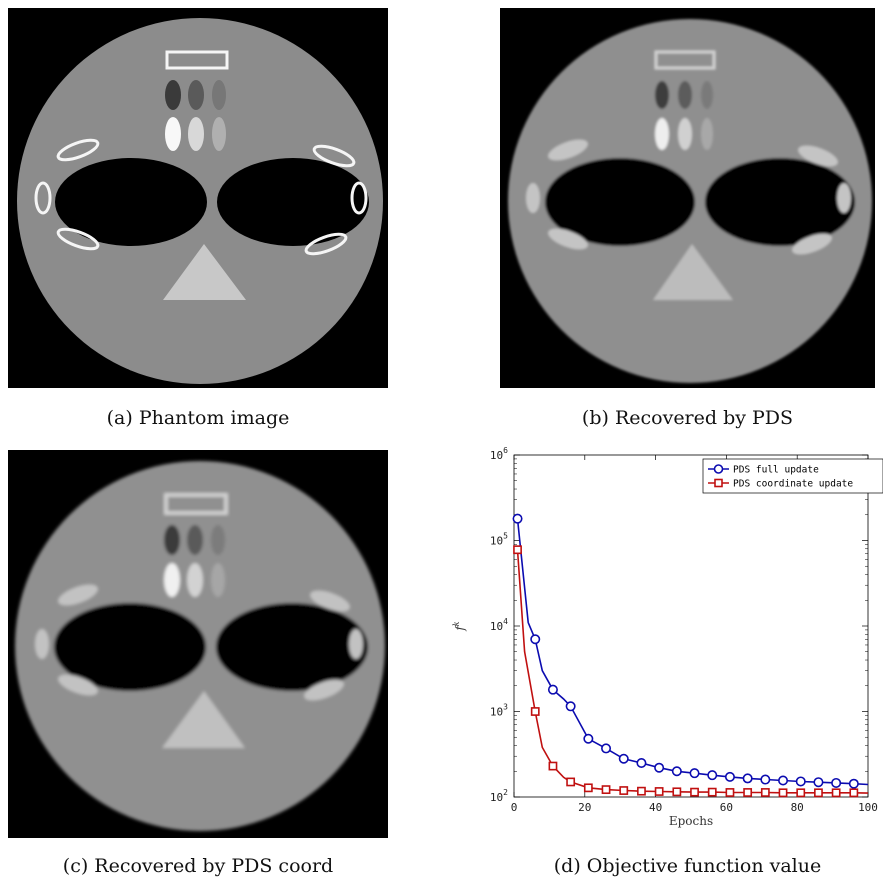  Describe the element at coordinates (868, 807) in the screenshot. I see `x-tick-label: 100` at that location.